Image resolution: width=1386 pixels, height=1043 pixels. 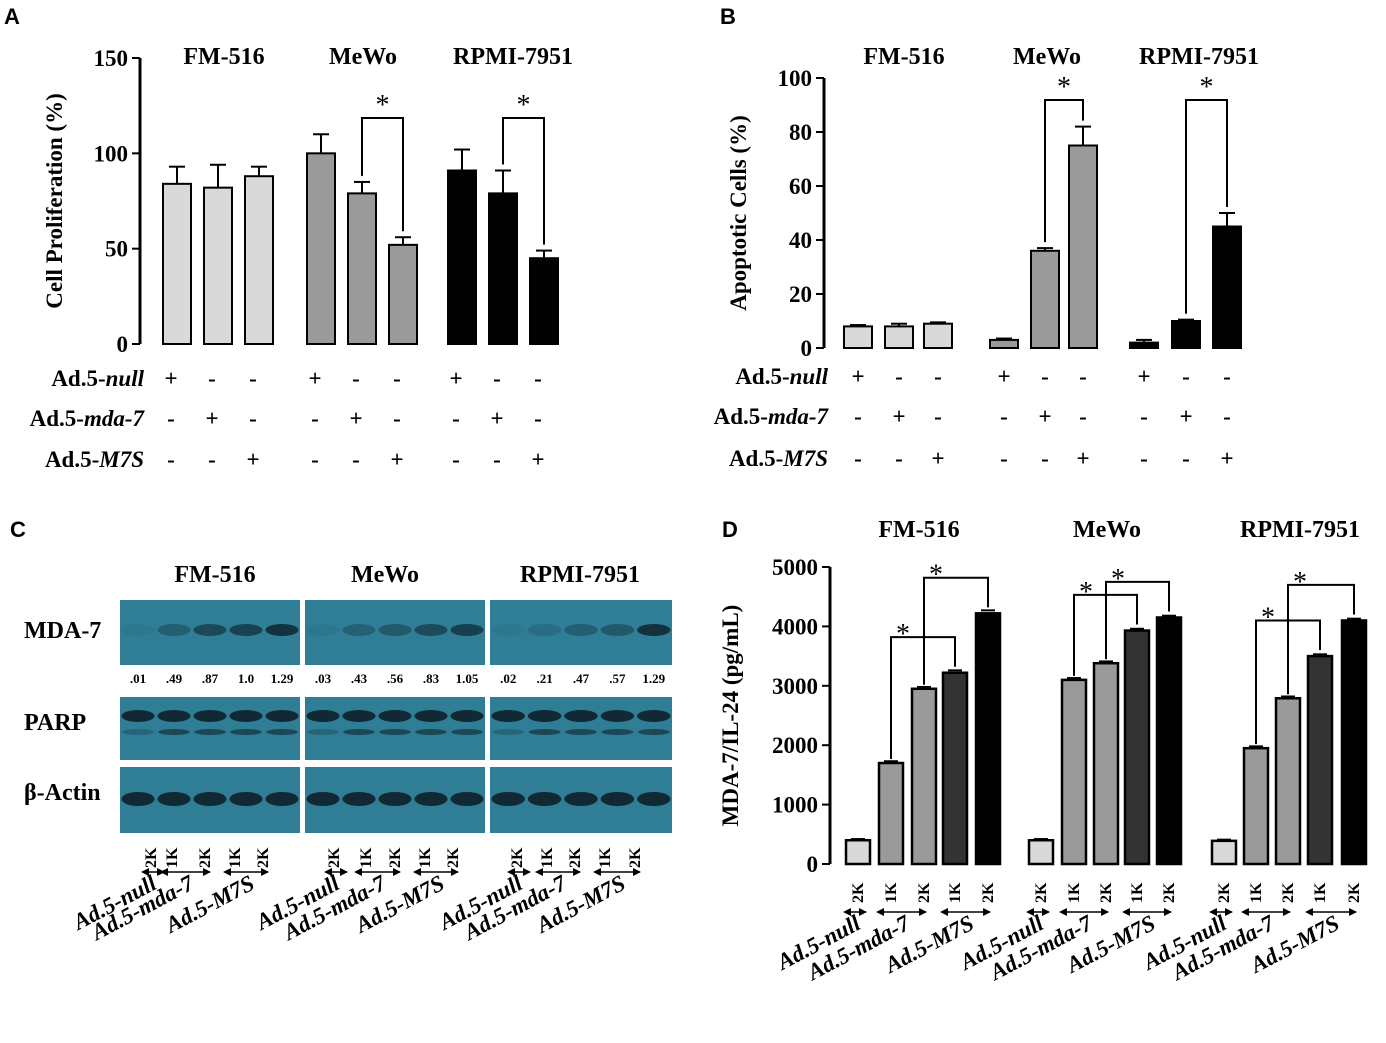 What do you see at coordinates (385, 575) in the screenshot?
I see `blot-group-title: MeWo` at bounding box center [385, 575].